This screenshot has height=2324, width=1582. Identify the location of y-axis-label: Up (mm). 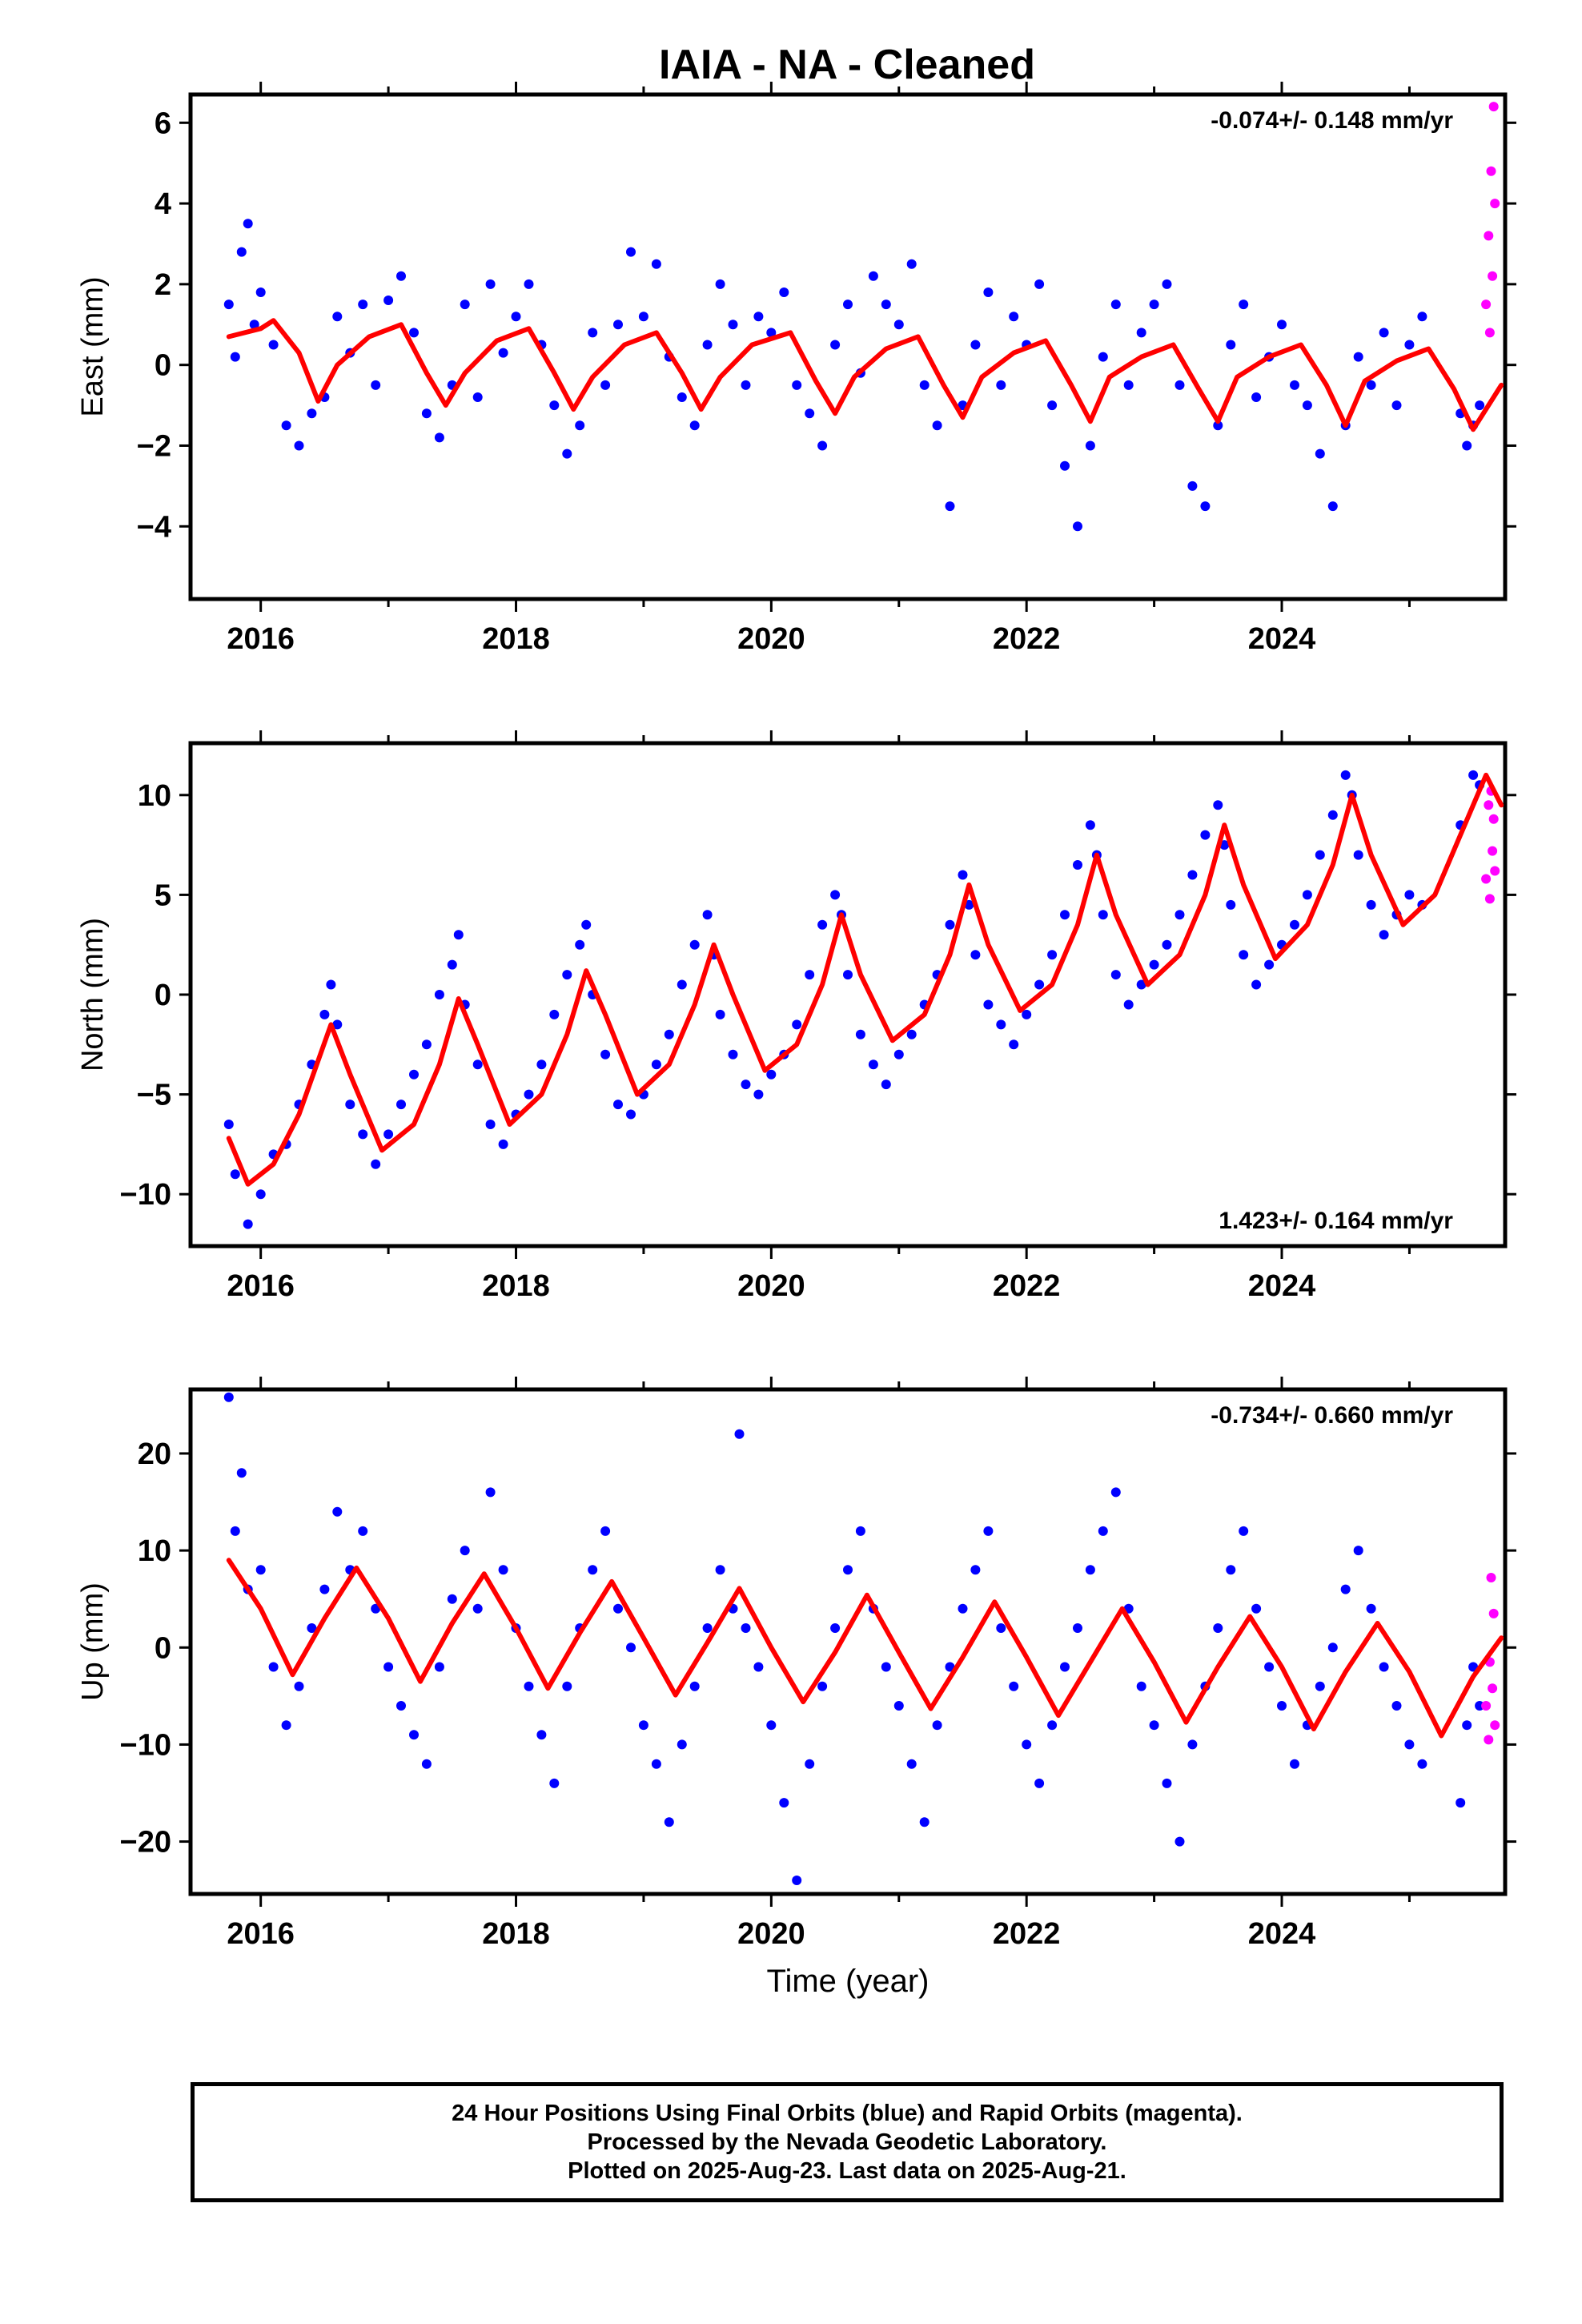
(93, 1642).